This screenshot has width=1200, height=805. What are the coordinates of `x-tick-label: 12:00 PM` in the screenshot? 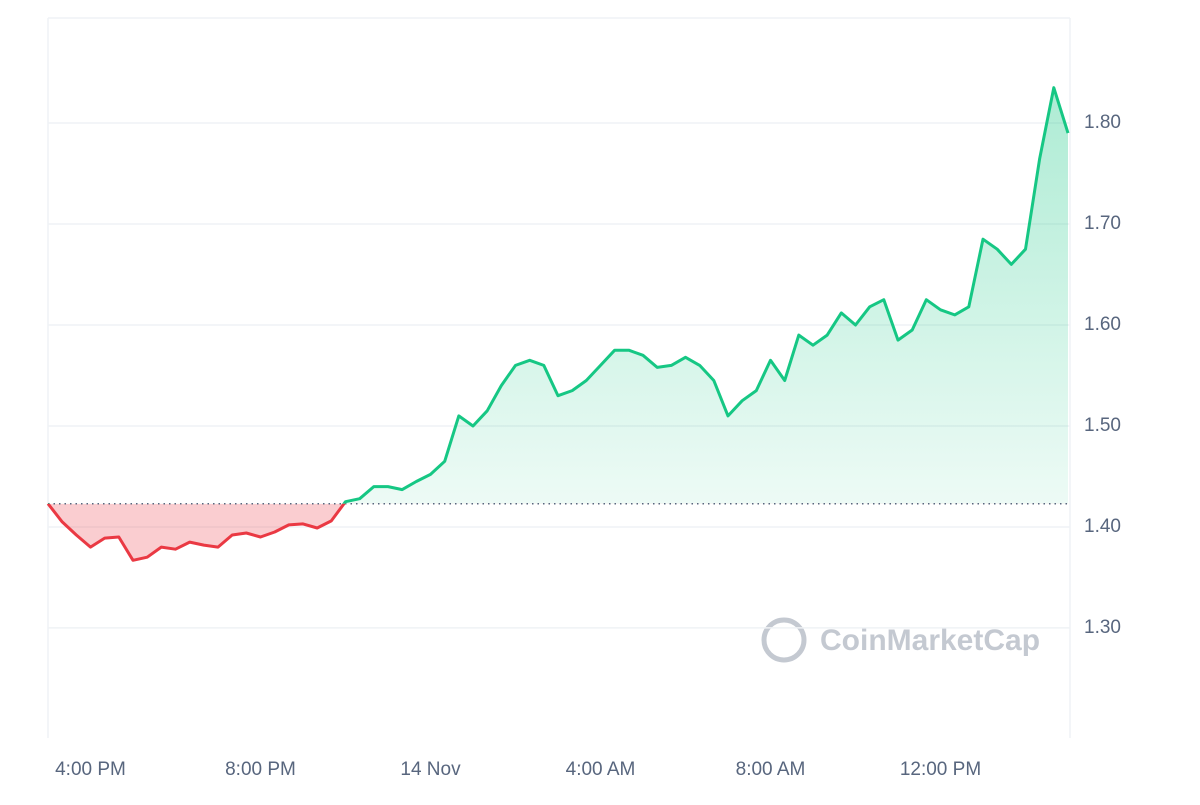 It's located at (940, 769).